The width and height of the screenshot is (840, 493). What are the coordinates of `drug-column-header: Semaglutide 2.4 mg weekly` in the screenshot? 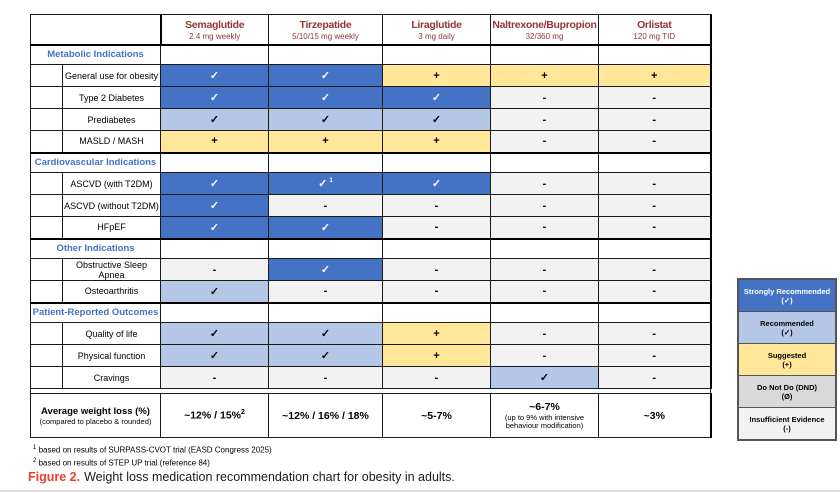 It's located at (214, 29).